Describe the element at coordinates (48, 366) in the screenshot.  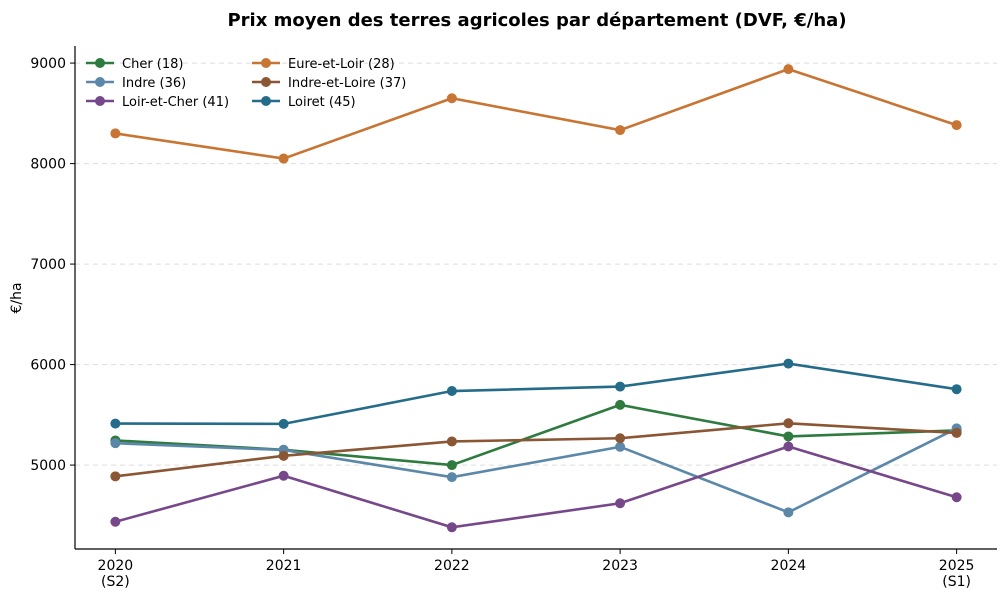
I see `y-tick-label: 6000` at that location.